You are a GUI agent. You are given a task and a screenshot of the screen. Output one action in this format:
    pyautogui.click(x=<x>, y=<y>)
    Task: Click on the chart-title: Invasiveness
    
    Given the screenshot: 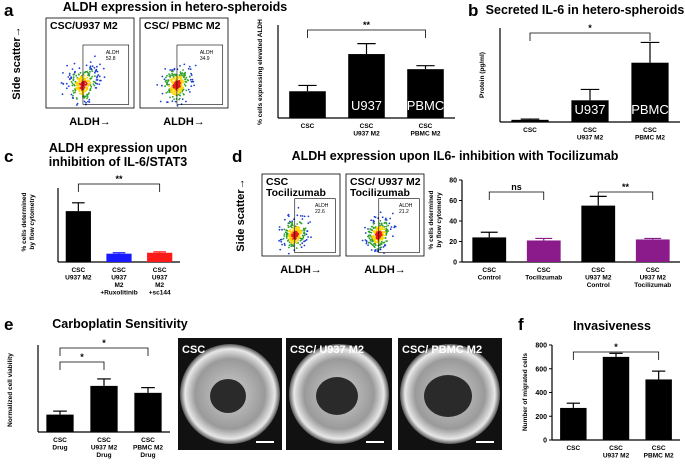 What is the action you would take?
    pyautogui.click(x=612, y=326)
    